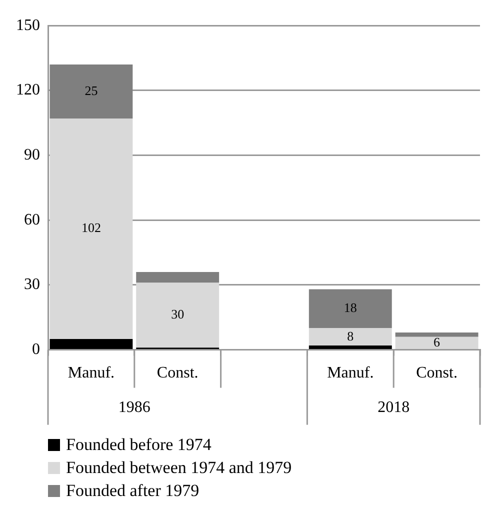 The width and height of the screenshot is (490, 523). I want to click on y-tick-label: 0, so click(36, 349).